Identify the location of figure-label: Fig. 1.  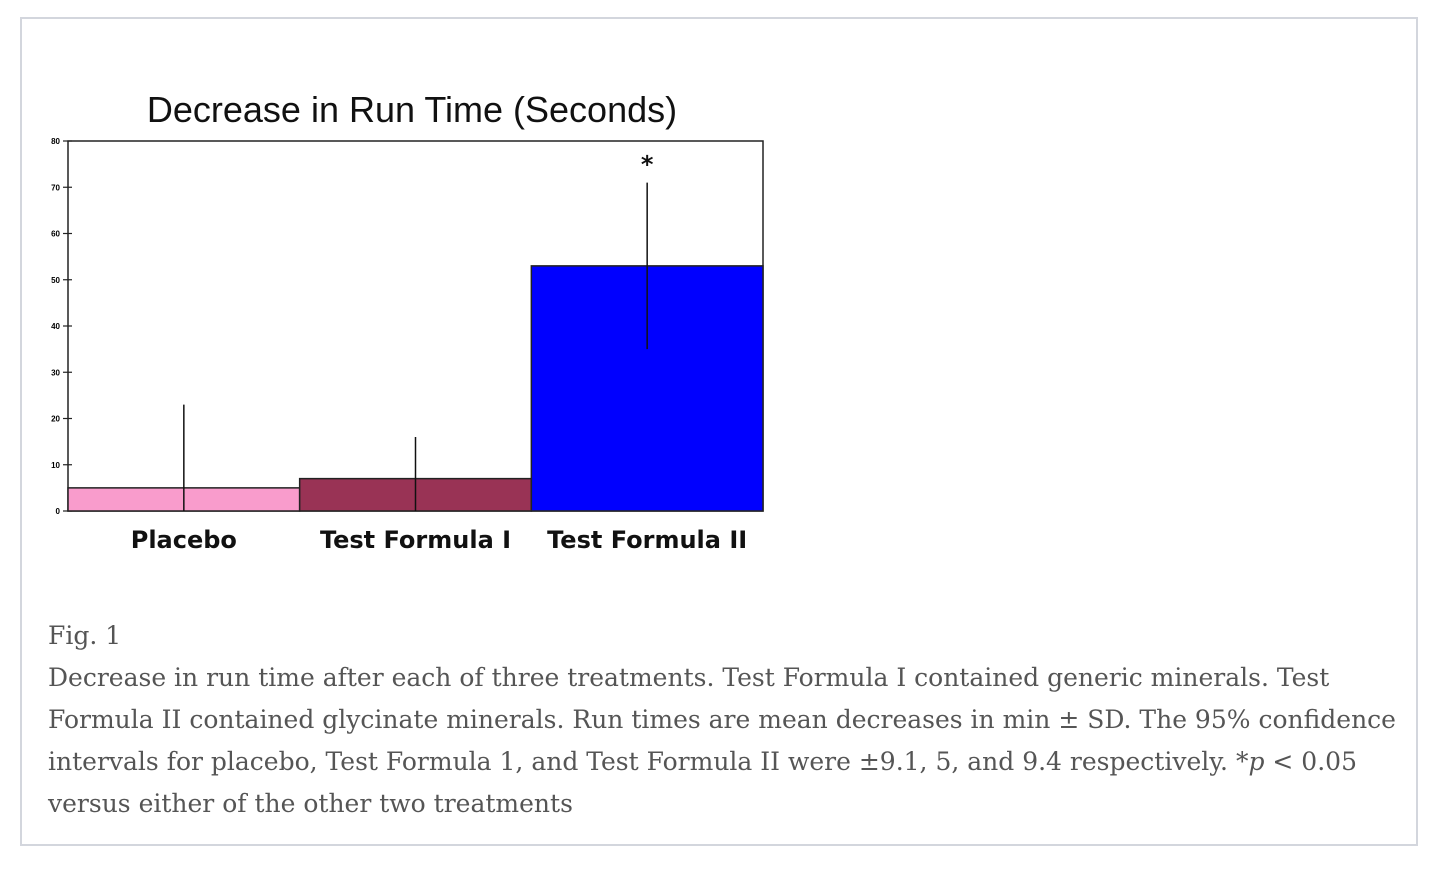
(85, 635).